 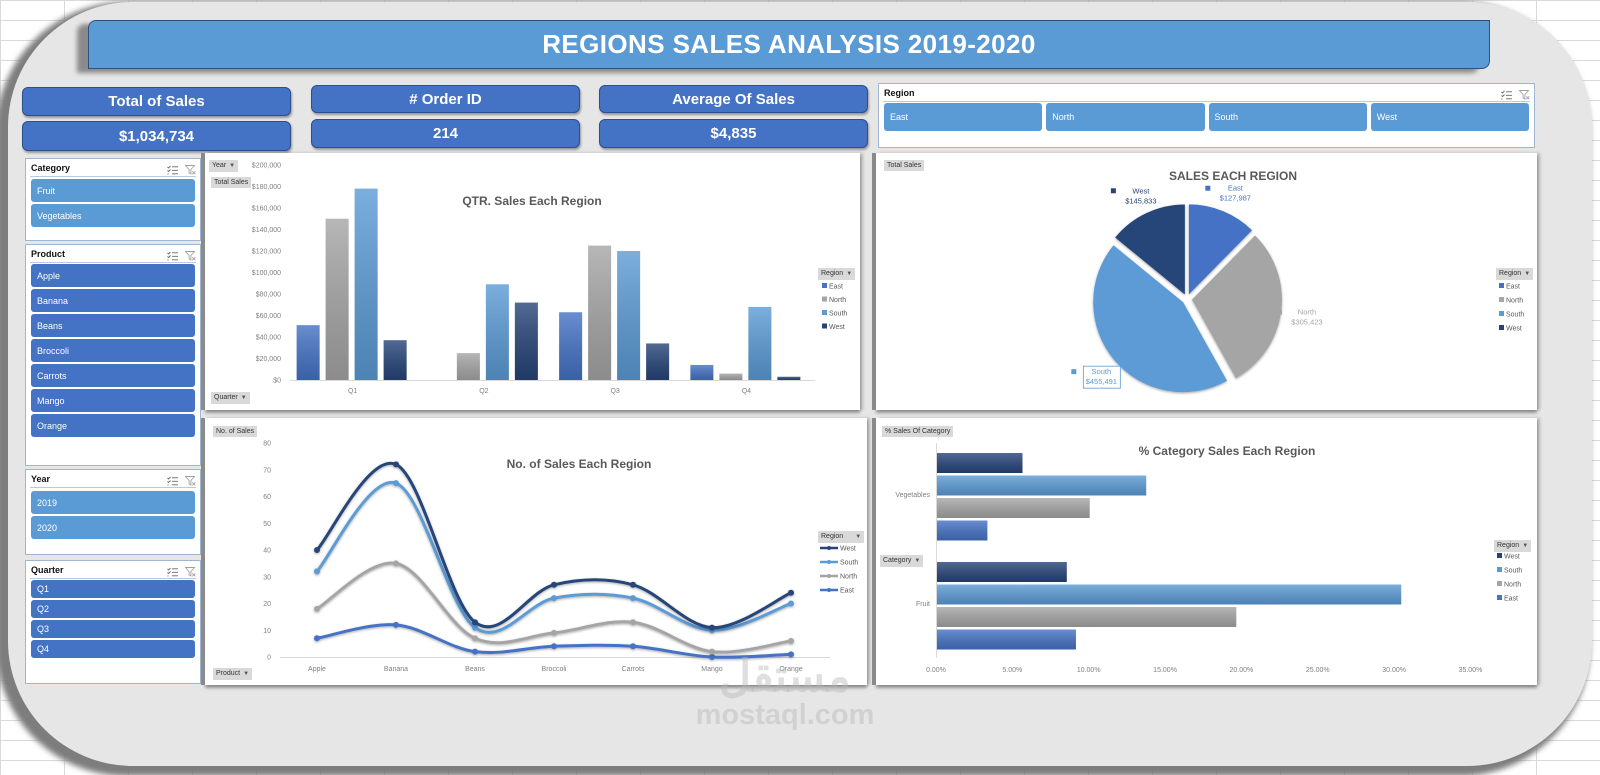 What do you see at coordinates (113, 609) in the screenshot?
I see `slicer-item-q2: Q2` at bounding box center [113, 609].